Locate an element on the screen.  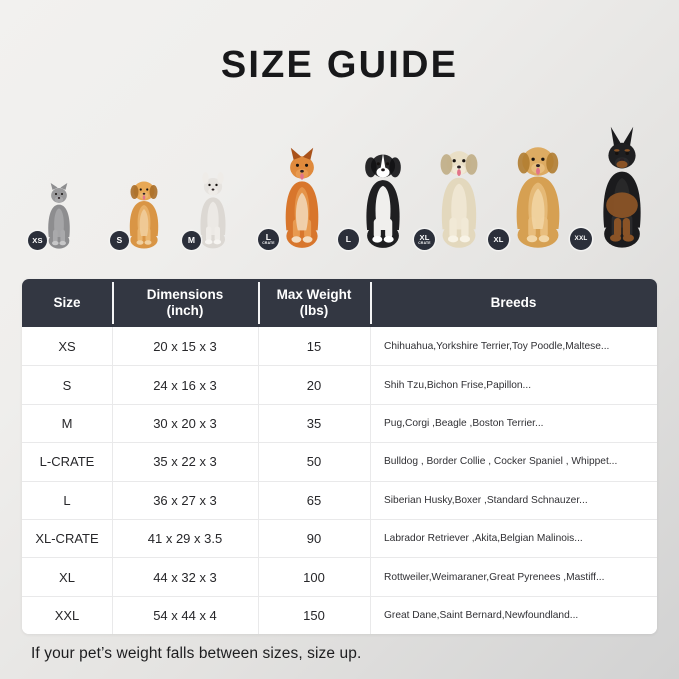
animal-illustration-french-bulldog is located at coordinates (213, 210).